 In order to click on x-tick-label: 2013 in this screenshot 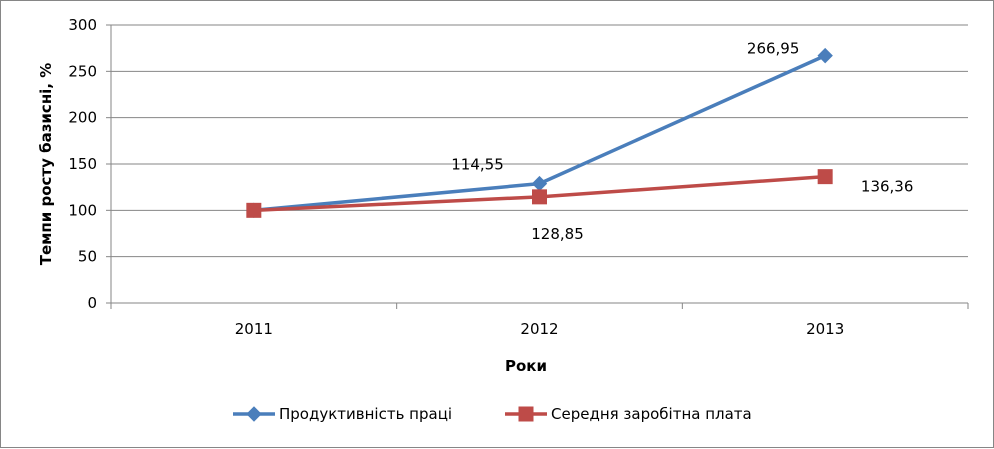, I will do `click(825, 329)`.